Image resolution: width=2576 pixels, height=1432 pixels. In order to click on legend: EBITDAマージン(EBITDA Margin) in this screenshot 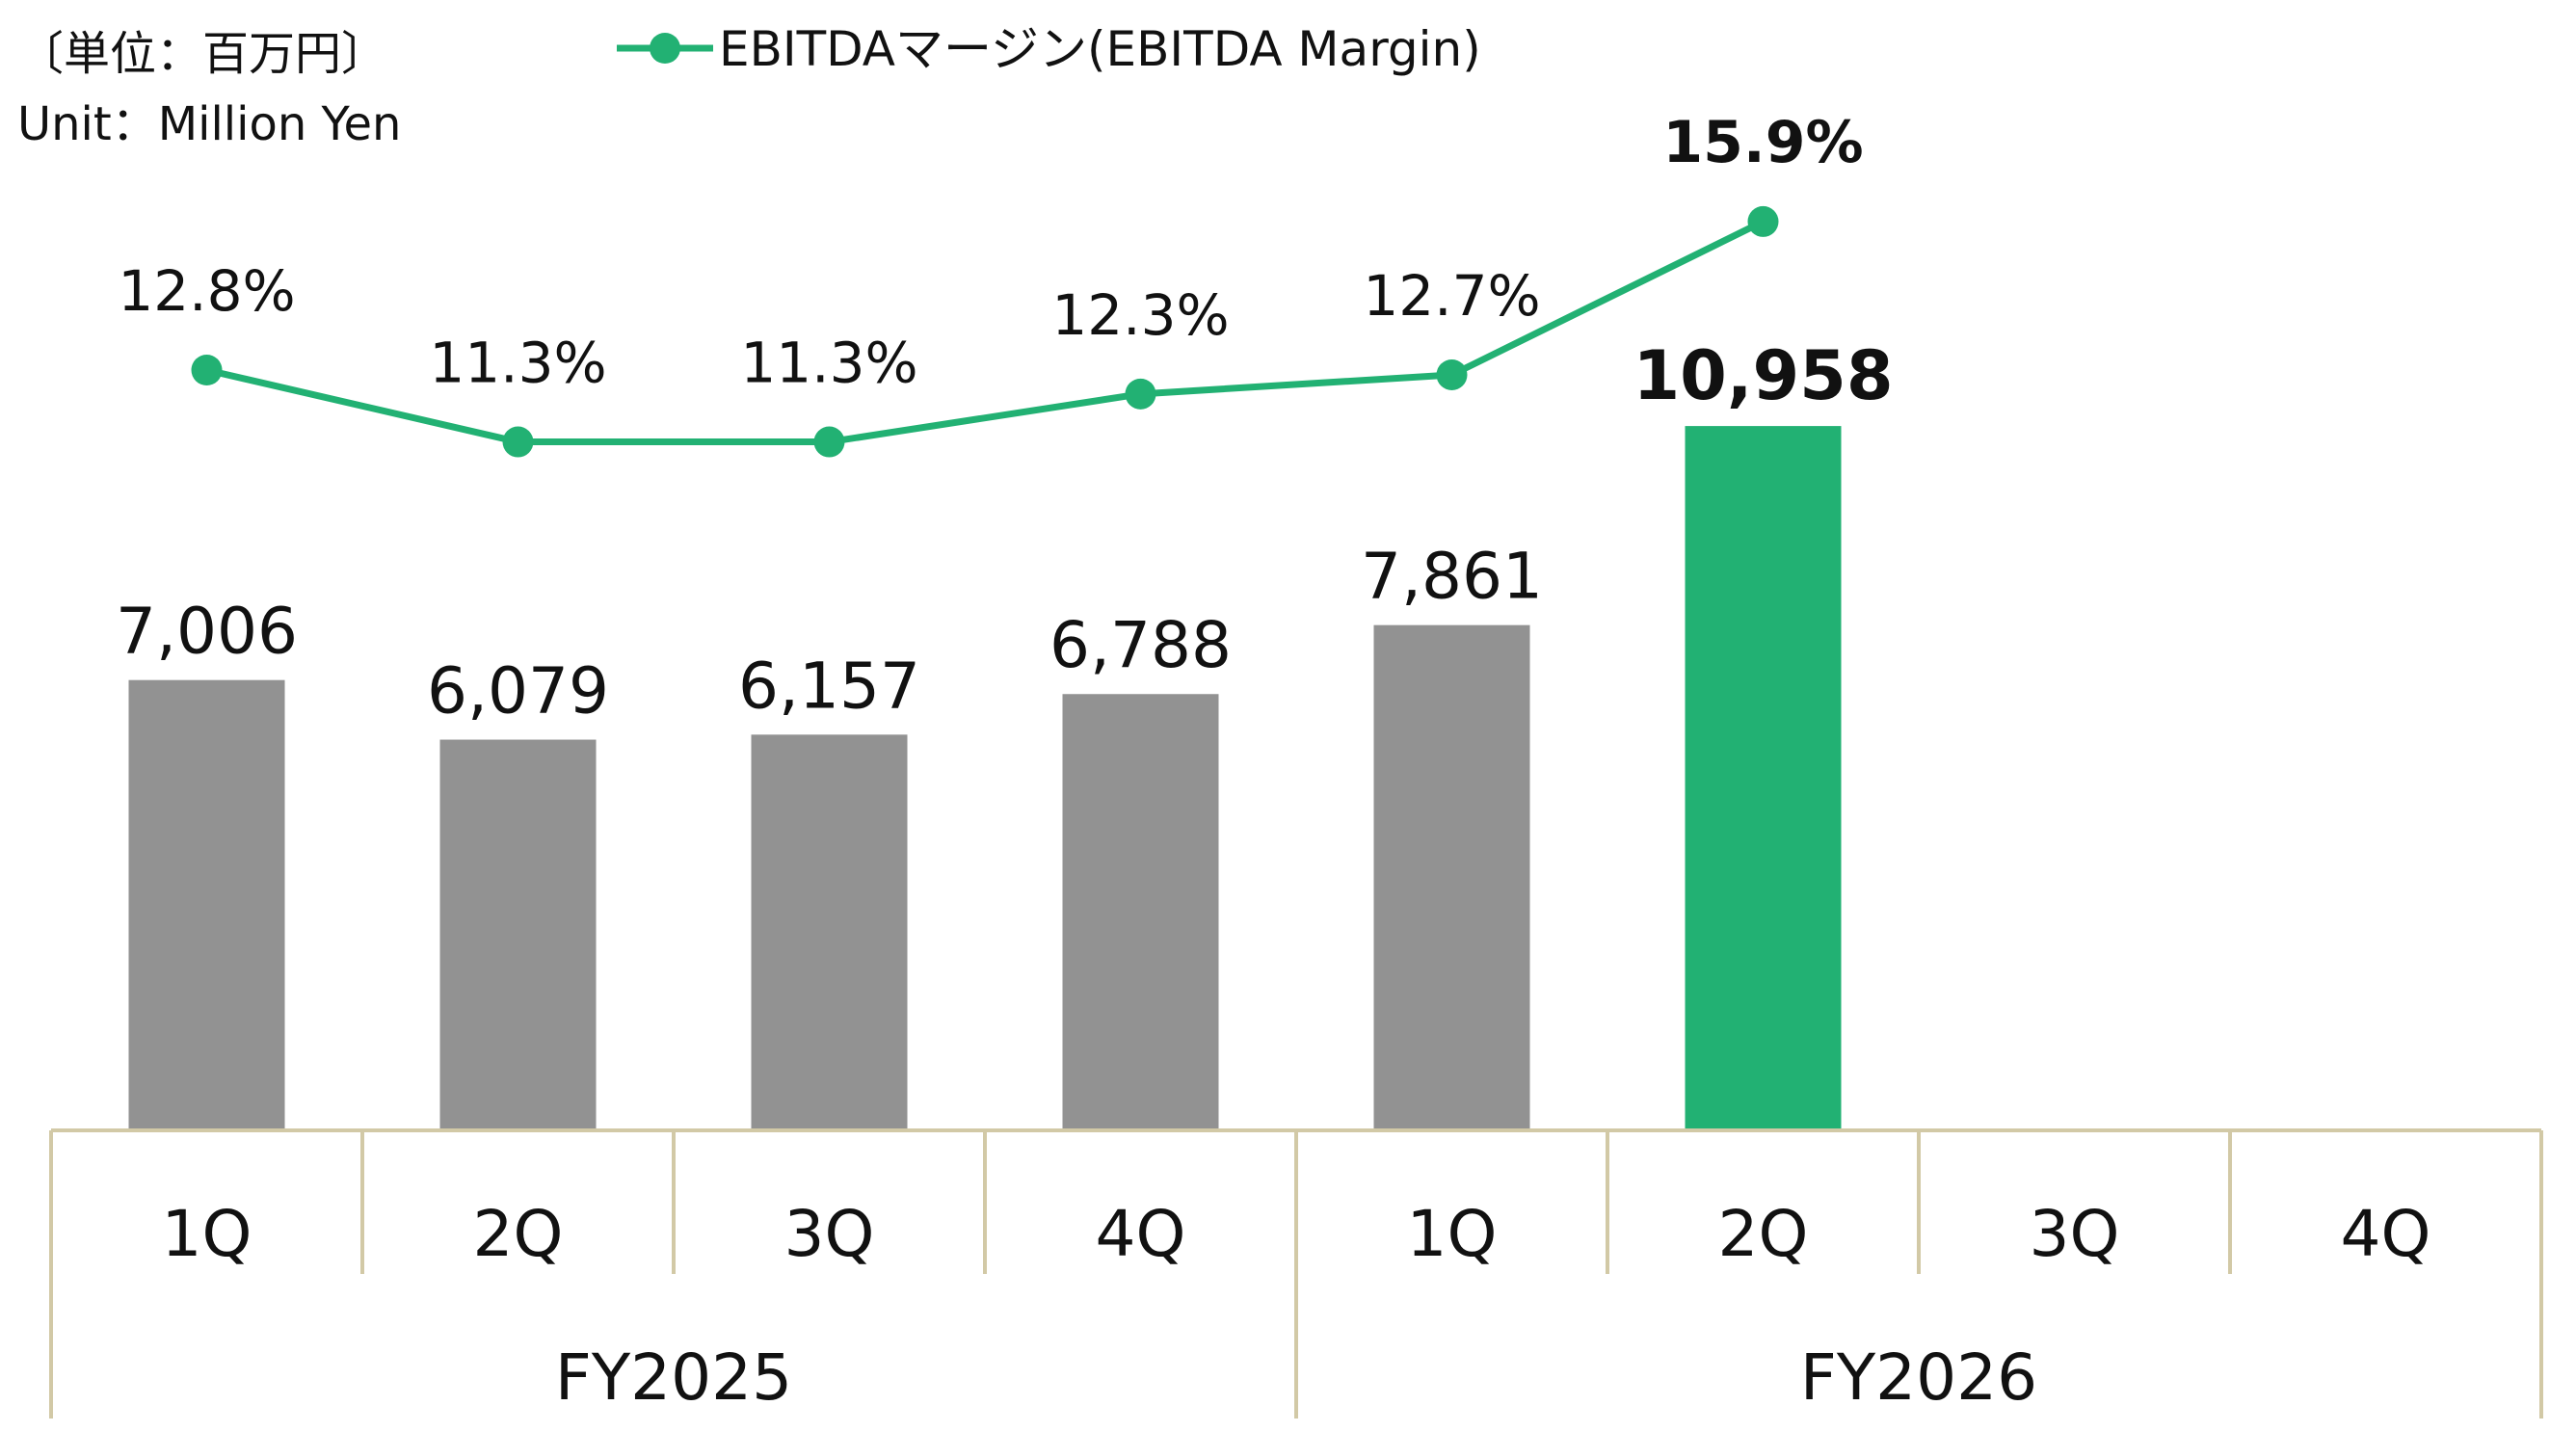, I will do `click(1049, 49)`.